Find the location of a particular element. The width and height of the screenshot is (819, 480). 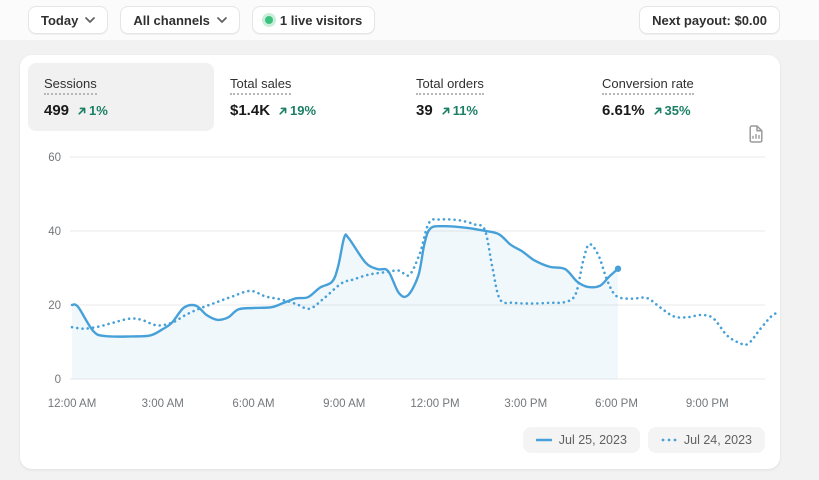

metric-delta: 19% is located at coordinates (297, 110).